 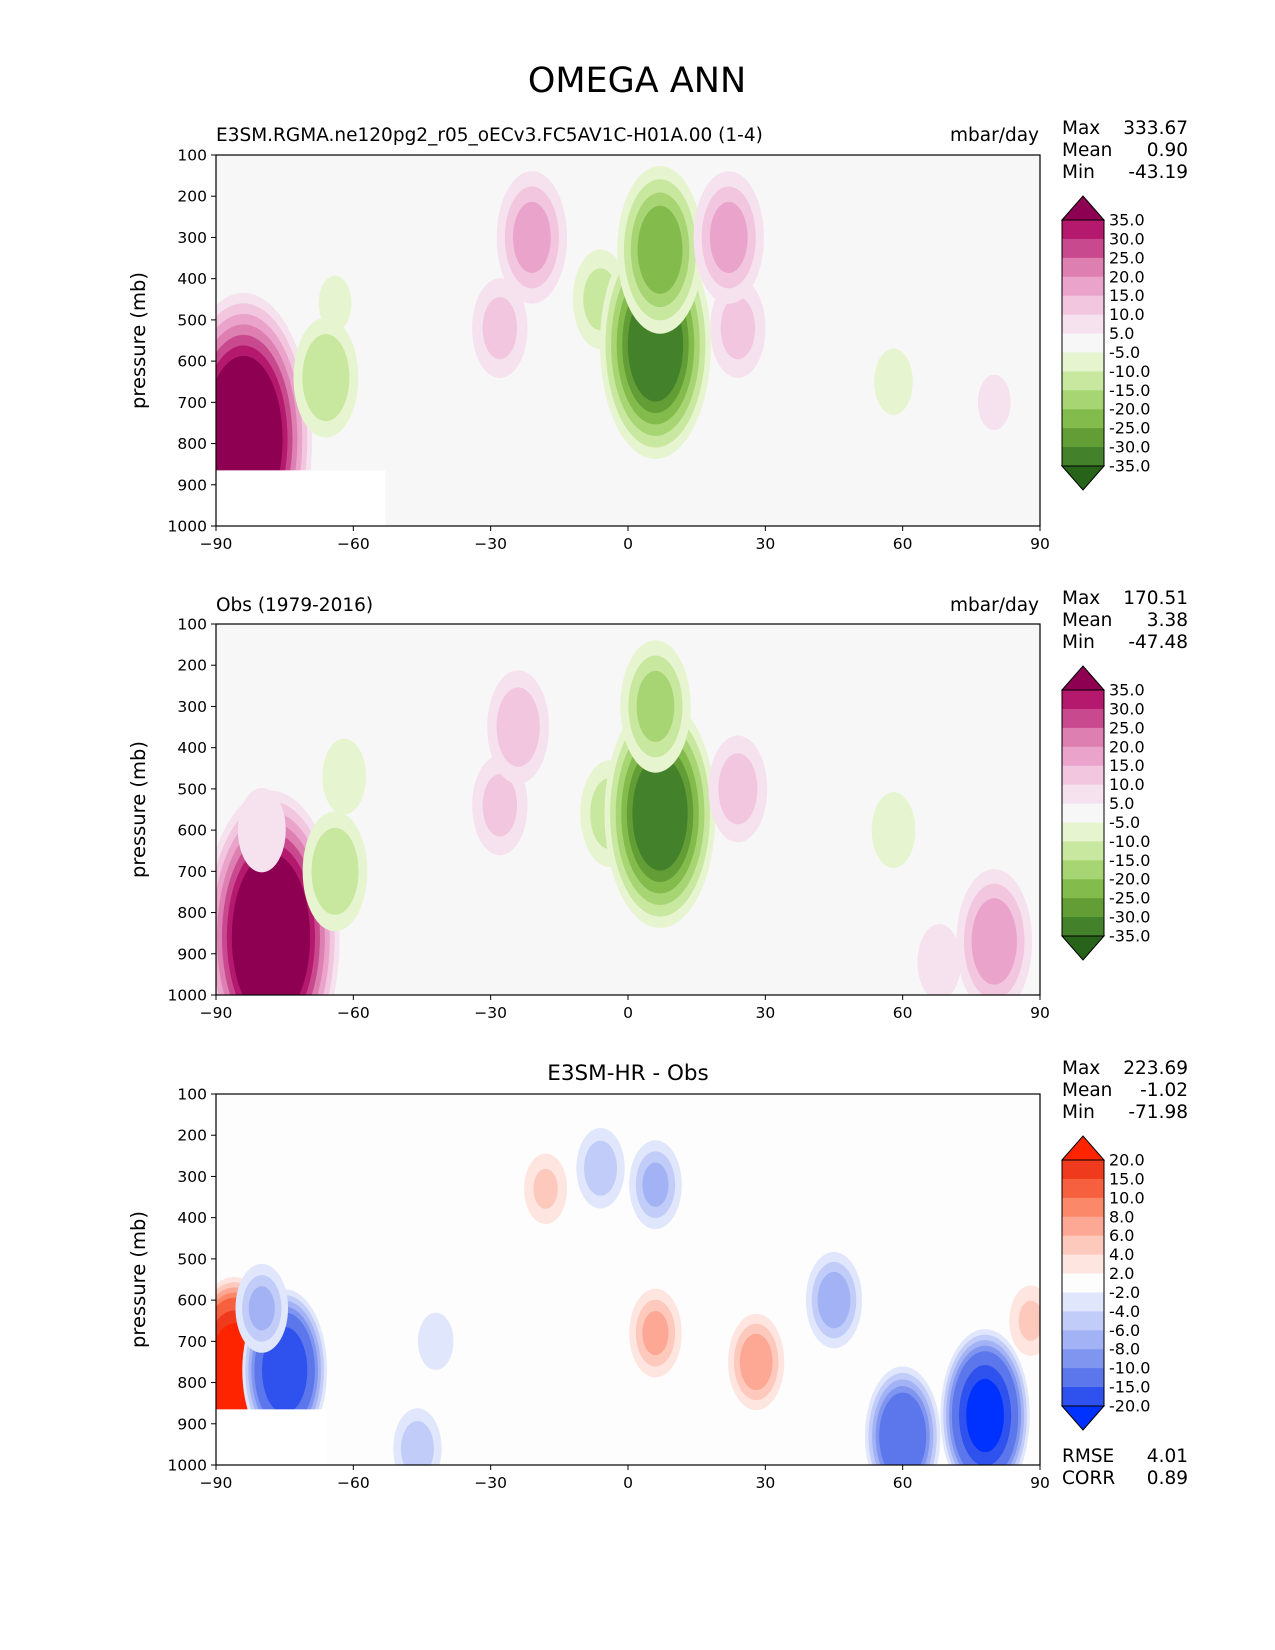 I want to click on colorbar-label: 25.0, so click(x=1127, y=257).